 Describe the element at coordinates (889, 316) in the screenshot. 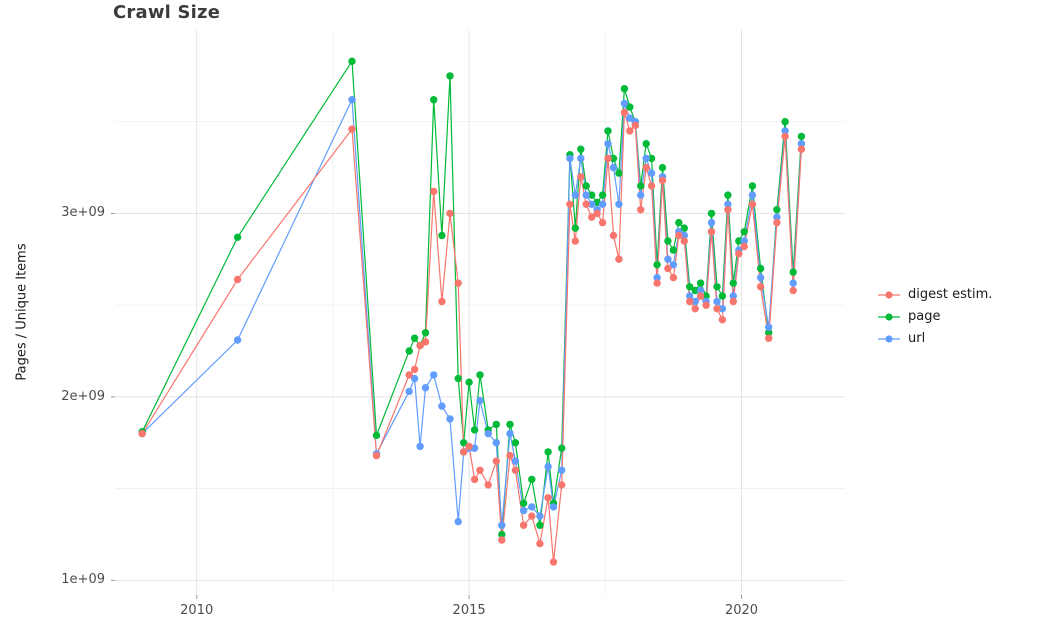

I see `legend-key-page-icon` at that location.